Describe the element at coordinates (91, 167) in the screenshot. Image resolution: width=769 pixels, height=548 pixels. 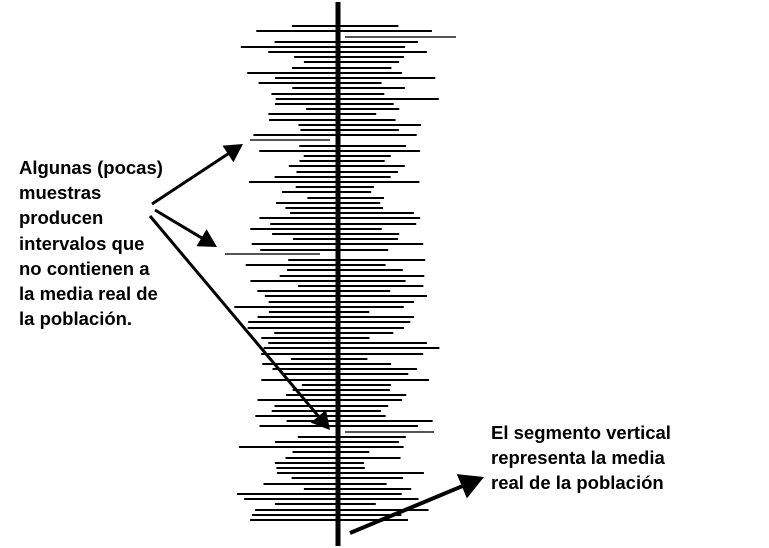
I see `label-line: Algunas (pocas)` at that location.